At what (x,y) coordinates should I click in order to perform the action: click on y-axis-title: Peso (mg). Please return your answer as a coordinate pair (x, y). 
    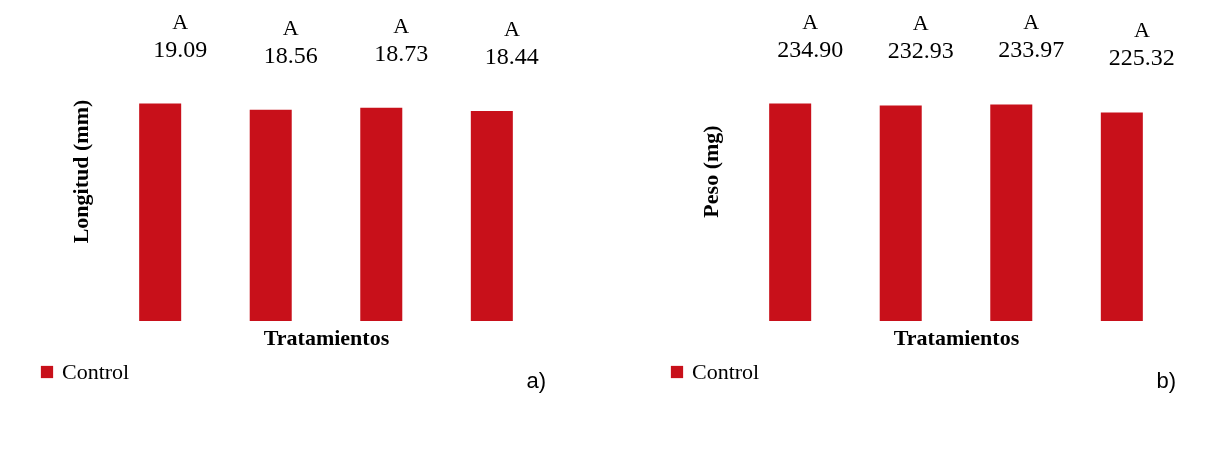
    Looking at the image, I should click on (710, 171).